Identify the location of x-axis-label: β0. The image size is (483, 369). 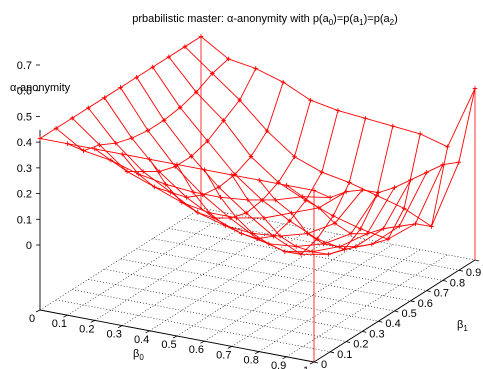
(138, 355).